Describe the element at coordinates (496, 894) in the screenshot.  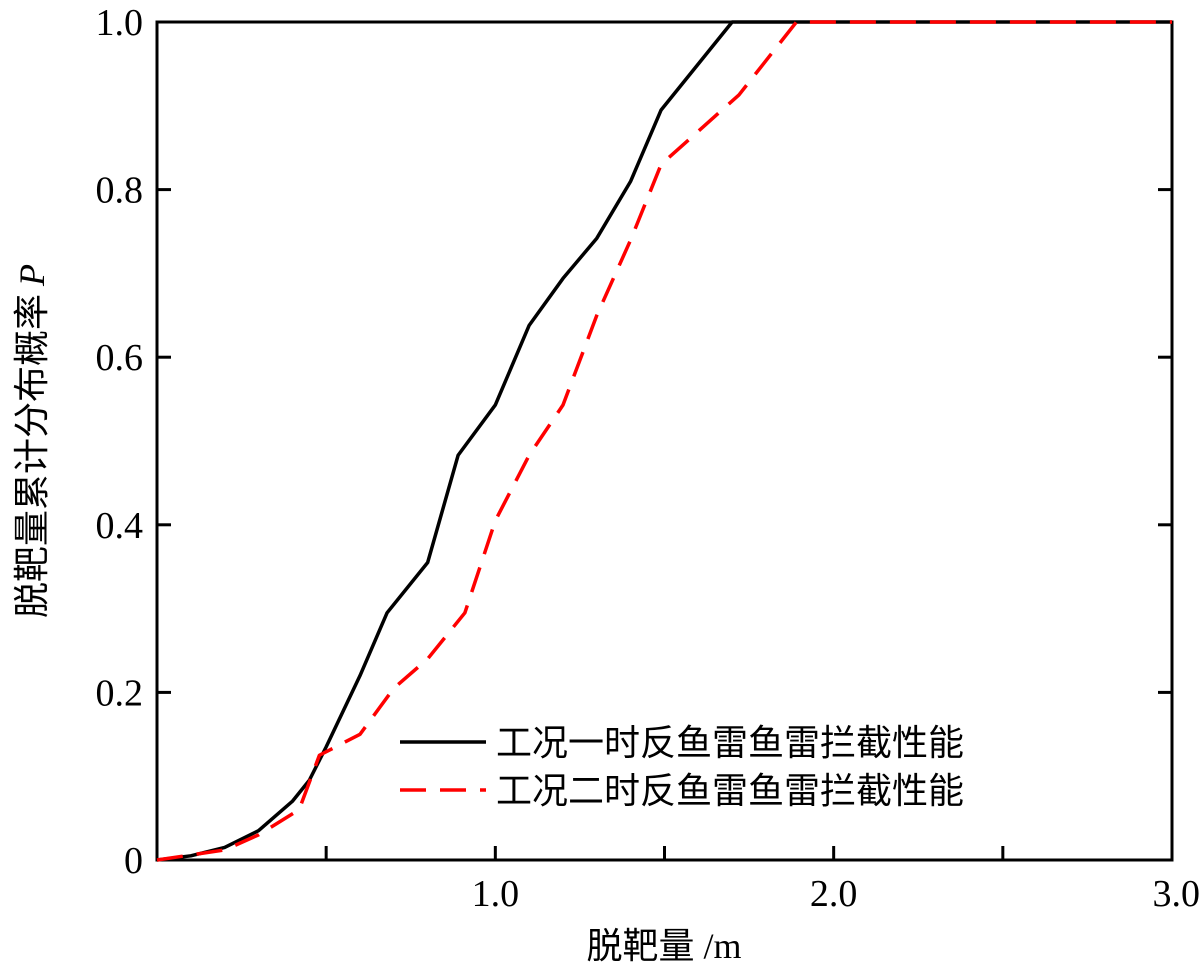
I see `x-tick-label: 1.0` at that location.